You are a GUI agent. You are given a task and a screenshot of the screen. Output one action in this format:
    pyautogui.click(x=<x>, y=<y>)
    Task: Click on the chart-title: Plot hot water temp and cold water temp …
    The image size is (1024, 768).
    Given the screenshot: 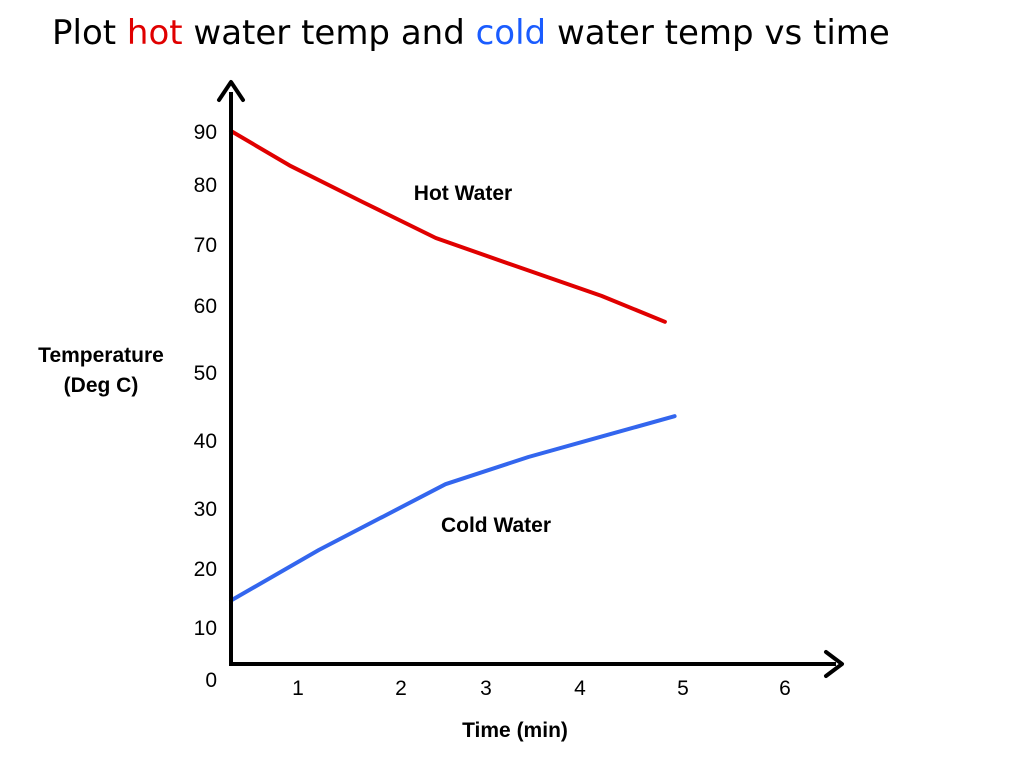 What is the action you would take?
    pyautogui.click(x=471, y=33)
    